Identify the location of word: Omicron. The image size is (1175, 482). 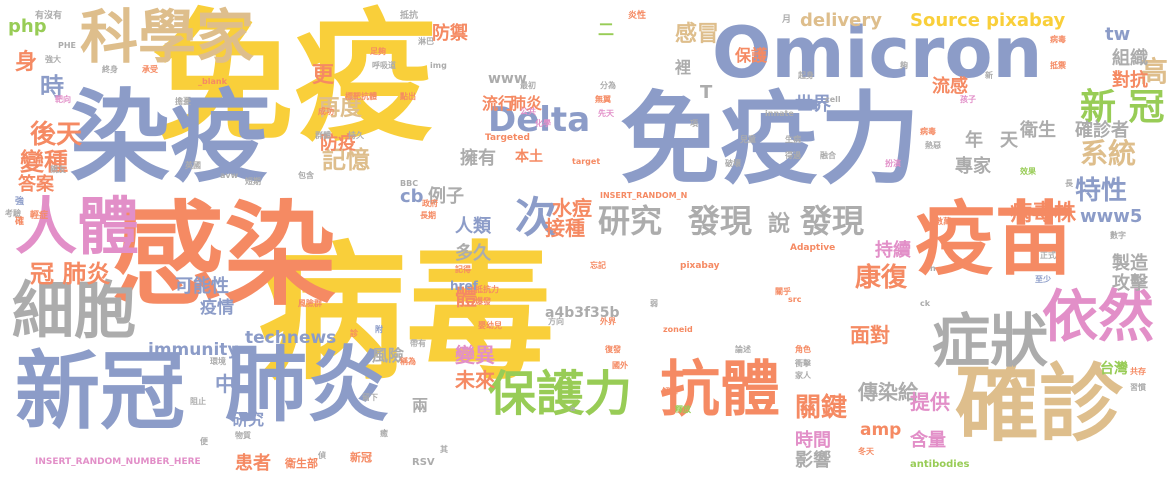
(877, 53).